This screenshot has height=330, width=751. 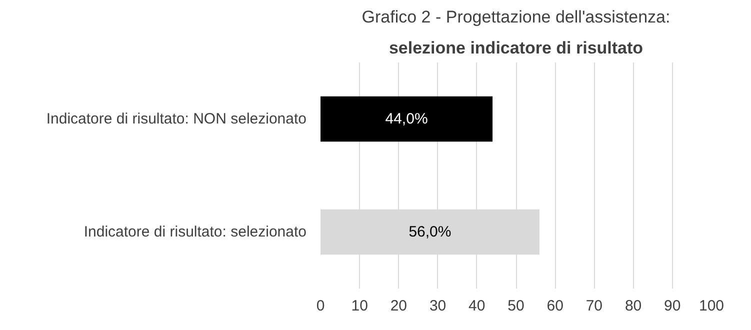 What do you see at coordinates (320, 306) in the screenshot?
I see `x-tick-label: 0` at bounding box center [320, 306].